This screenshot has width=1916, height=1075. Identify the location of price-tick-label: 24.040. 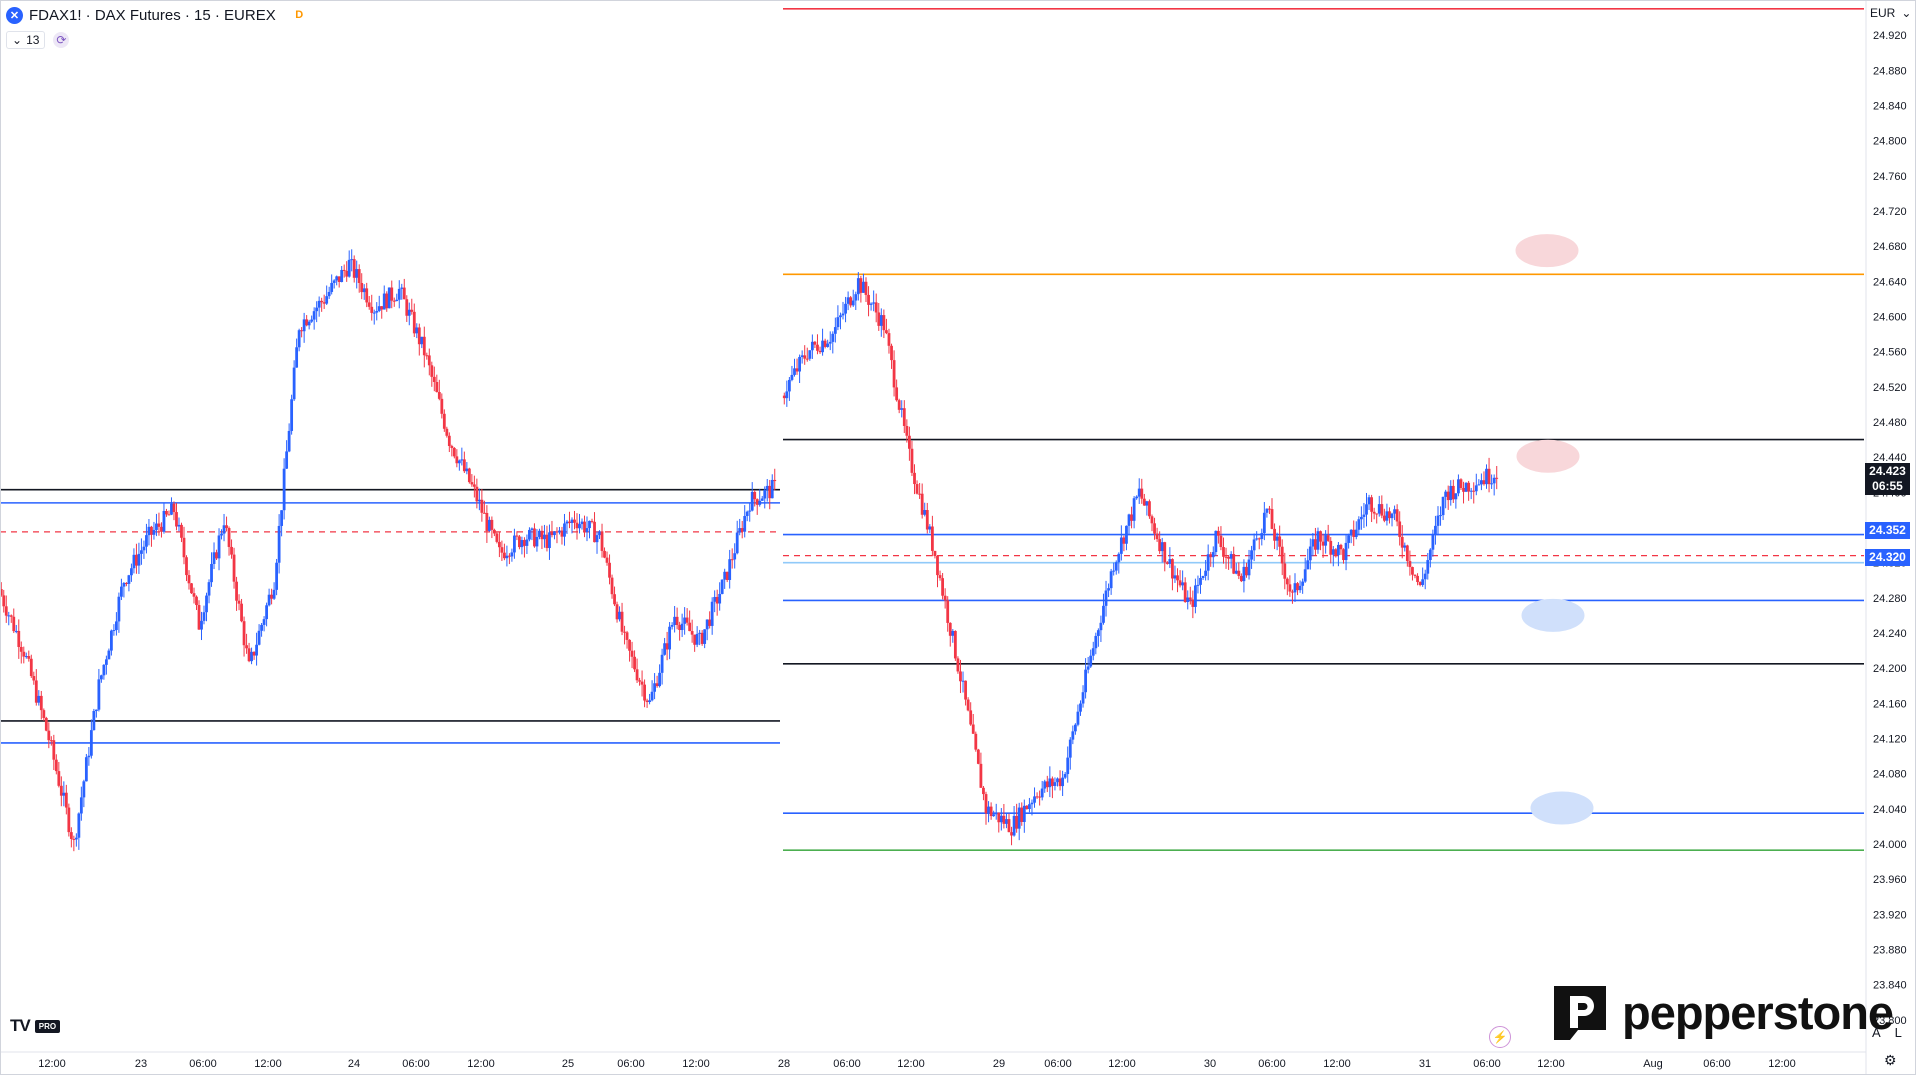
(1890, 810).